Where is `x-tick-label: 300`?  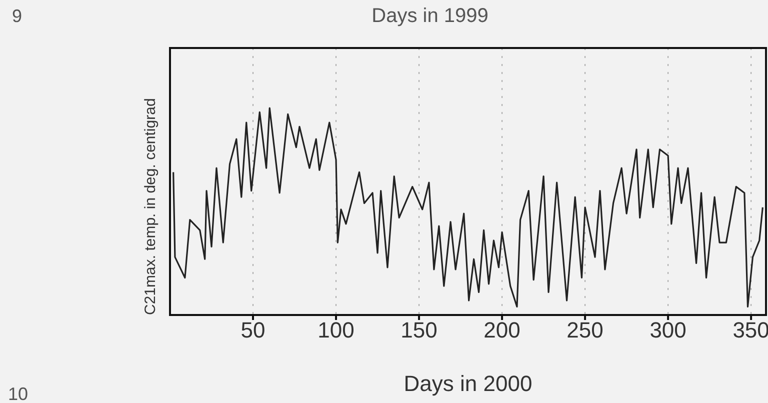 x-tick-label: 300 is located at coordinates (668, 330).